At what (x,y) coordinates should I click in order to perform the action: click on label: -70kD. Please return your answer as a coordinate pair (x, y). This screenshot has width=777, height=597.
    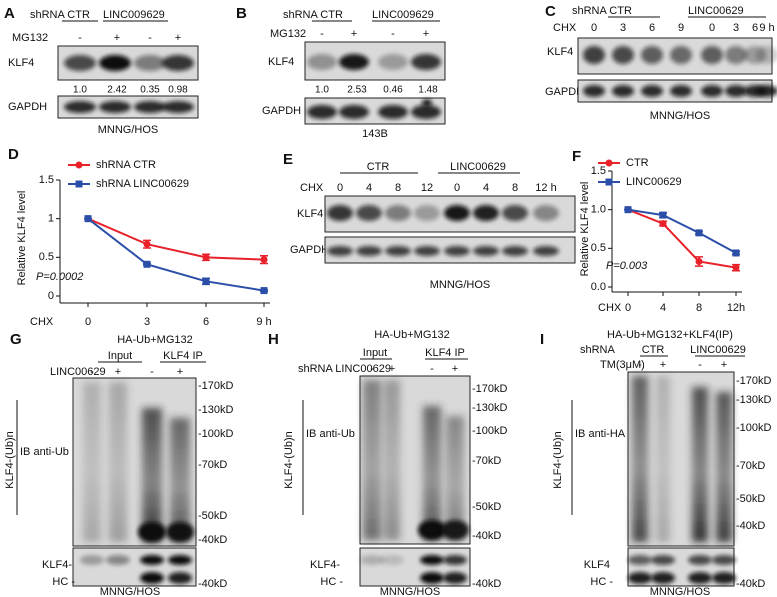
    Looking at the image, I should click on (212, 465).